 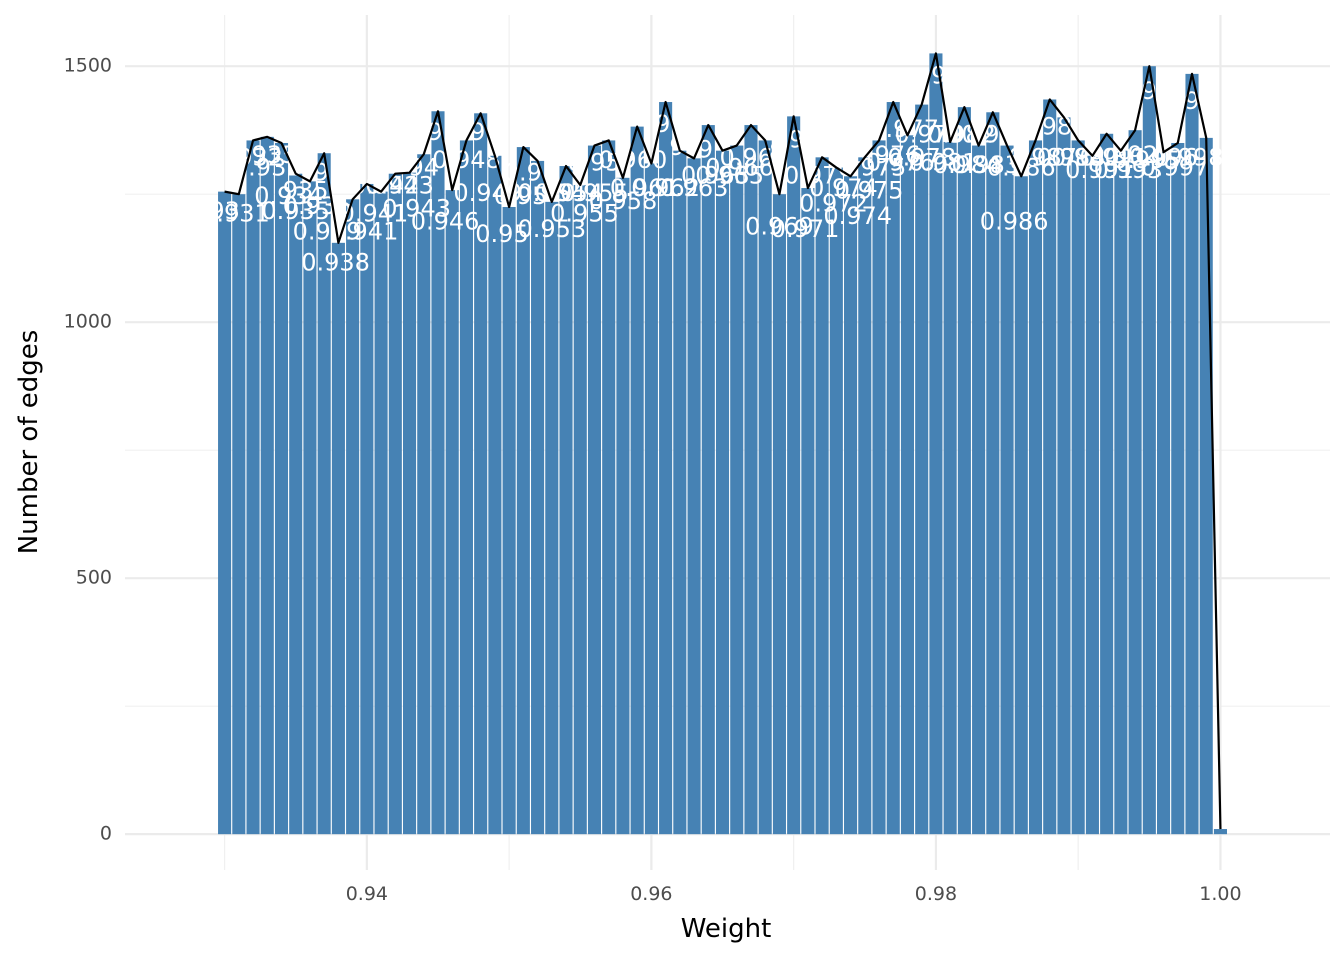 What do you see at coordinates (1071, 157) in the screenshot?
I see `data-label: 0.988` at bounding box center [1071, 157].